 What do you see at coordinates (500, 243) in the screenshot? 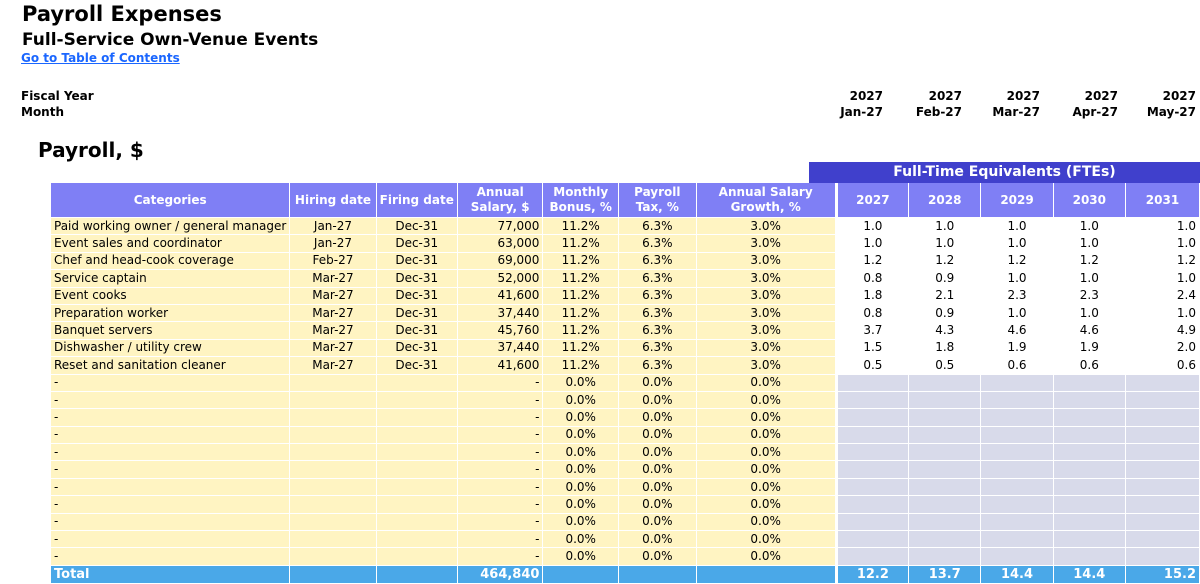
I see `annual-salary-cell: 63,000` at bounding box center [500, 243].